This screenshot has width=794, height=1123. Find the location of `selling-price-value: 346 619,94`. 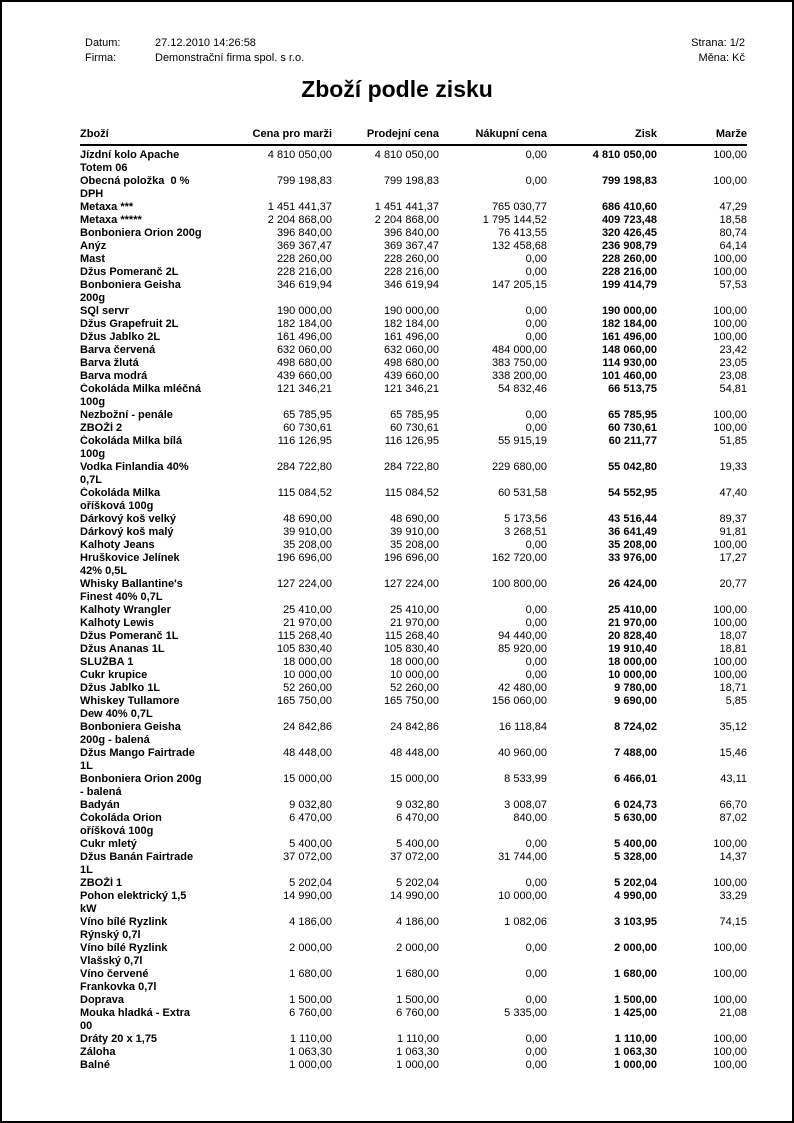

selling-price-value: 346 619,94 is located at coordinates (411, 285).